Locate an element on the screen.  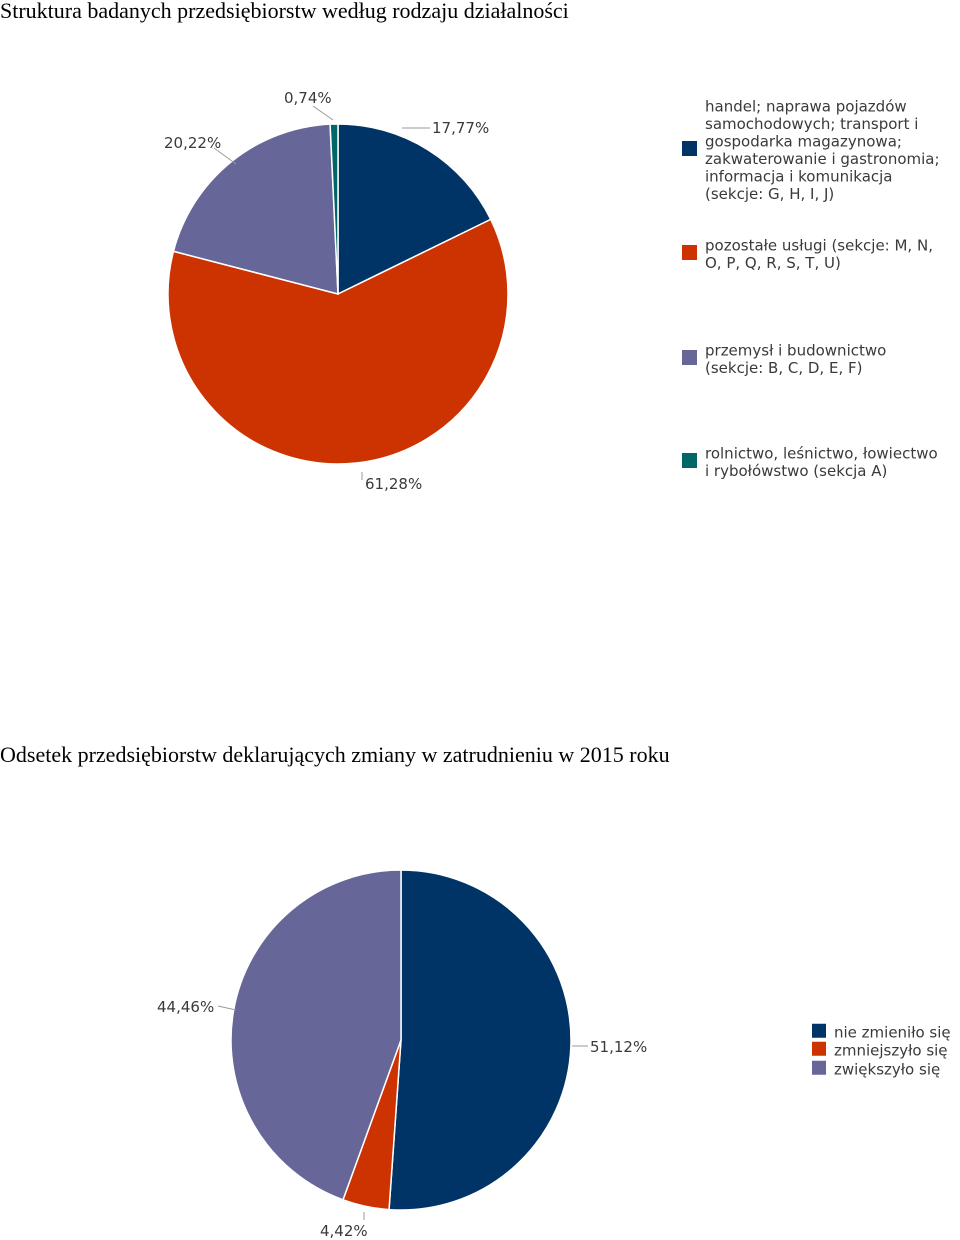
legend-label: (sekcje: B, C, D, E, F) is located at coordinates (783, 368).